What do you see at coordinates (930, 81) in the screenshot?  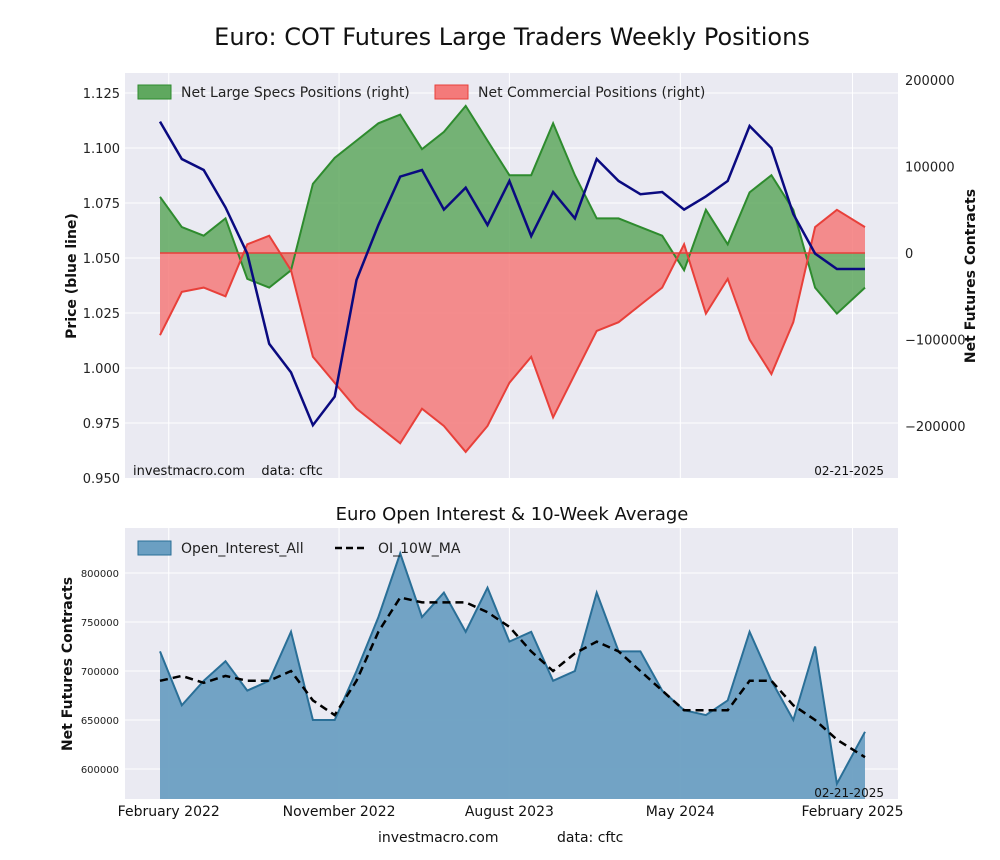 I see `positions-tick-label: 200000` at bounding box center [930, 81].